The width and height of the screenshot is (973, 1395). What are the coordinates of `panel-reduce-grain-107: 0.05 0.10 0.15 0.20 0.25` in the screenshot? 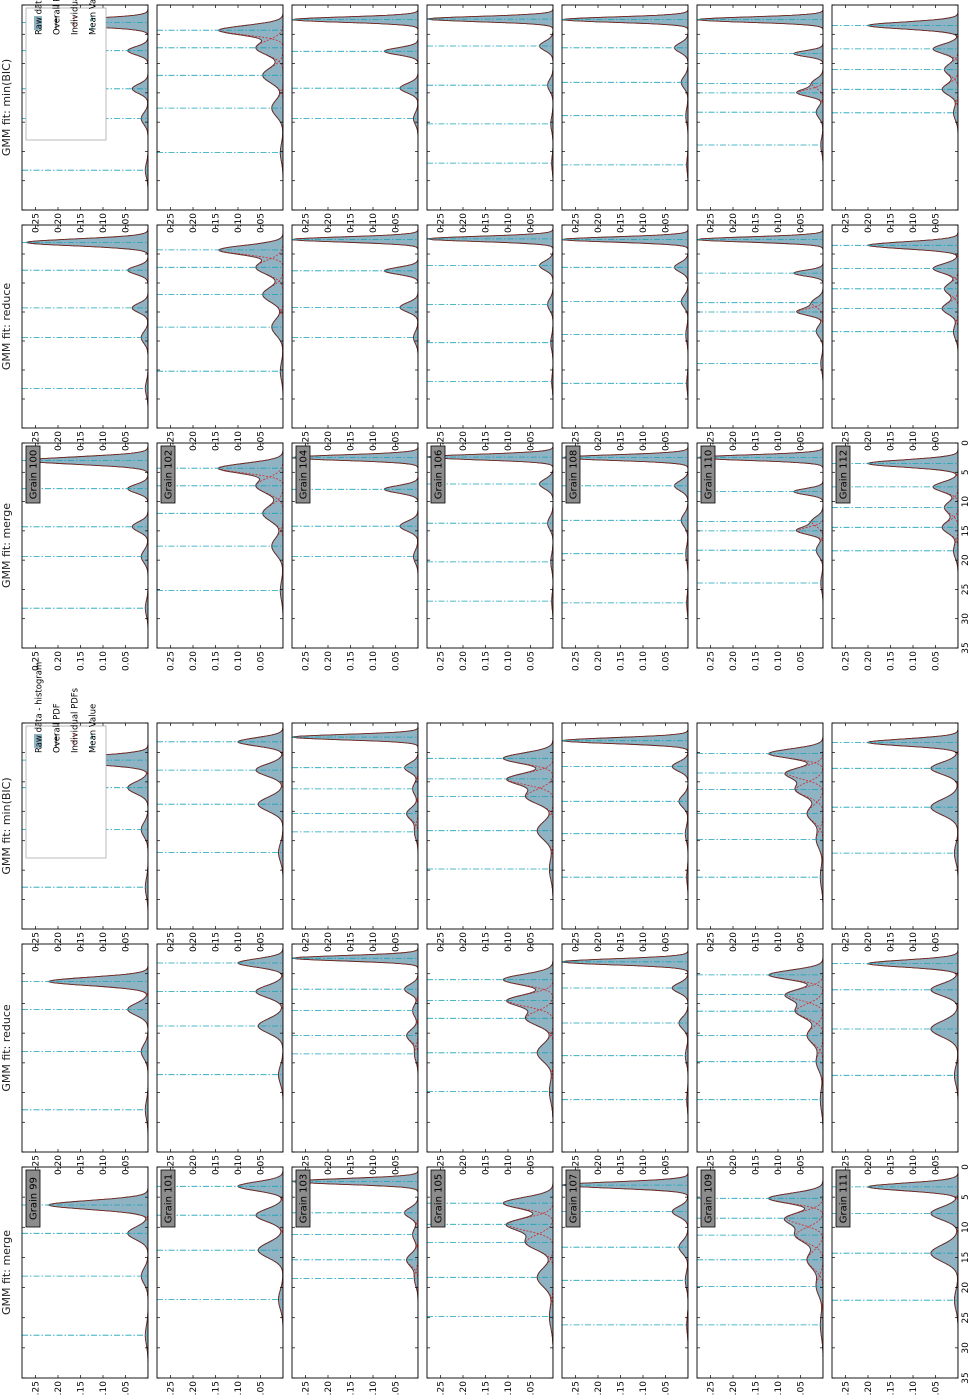 It's located at (625, 1059).